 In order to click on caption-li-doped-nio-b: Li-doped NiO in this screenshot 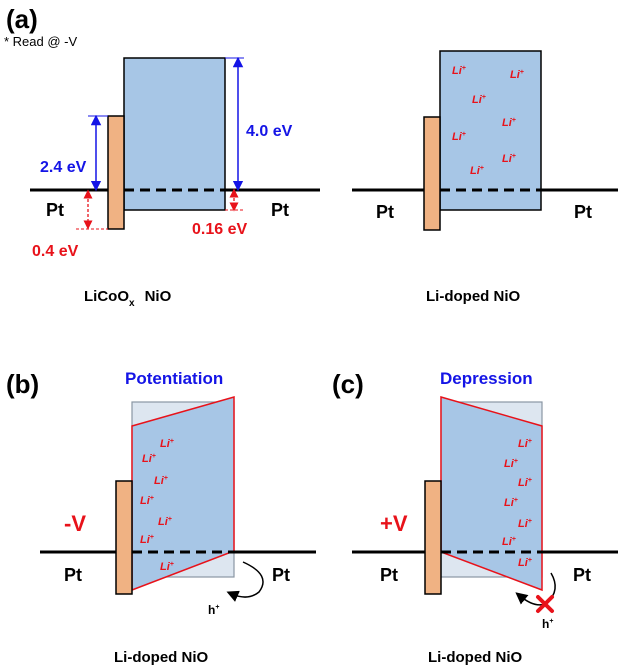, I will do `click(161, 657)`.